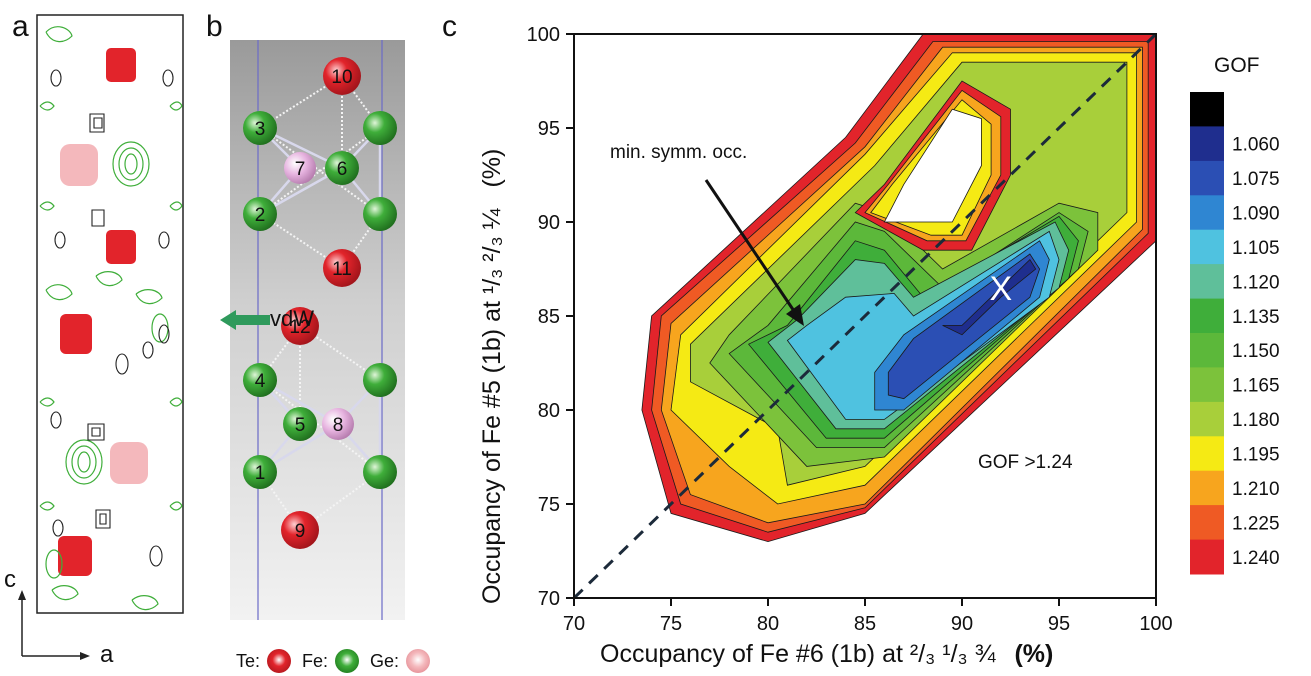 The width and height of the screenshot is (1311, 676). I want to click on colorbar-label: 1.210, so click(1256, 489).